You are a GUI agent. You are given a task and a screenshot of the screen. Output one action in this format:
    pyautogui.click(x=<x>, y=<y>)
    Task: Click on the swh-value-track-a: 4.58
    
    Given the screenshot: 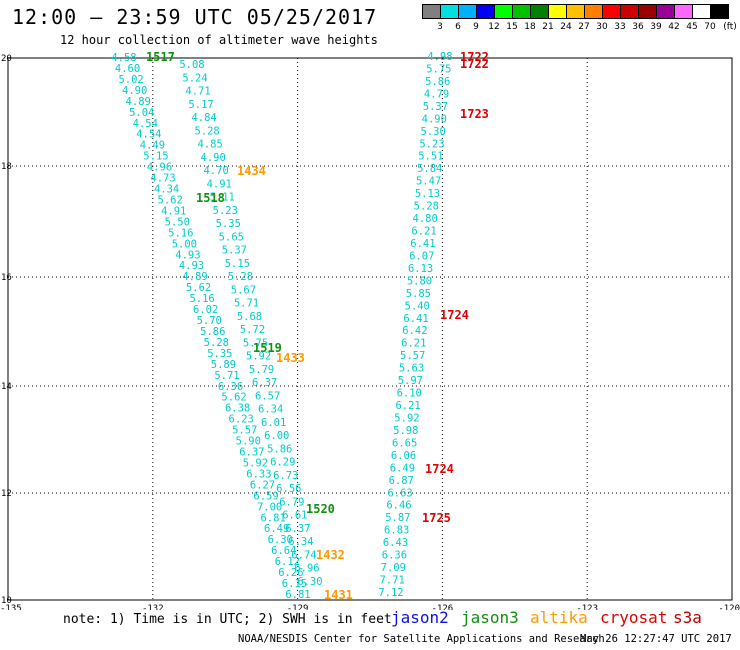 What is the action you would take?
    pyautogui.click(x=123, y=58)
    